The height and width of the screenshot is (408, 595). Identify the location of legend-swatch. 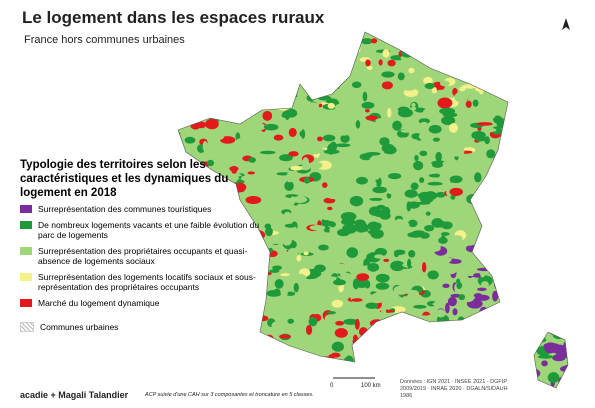
(26, 224).